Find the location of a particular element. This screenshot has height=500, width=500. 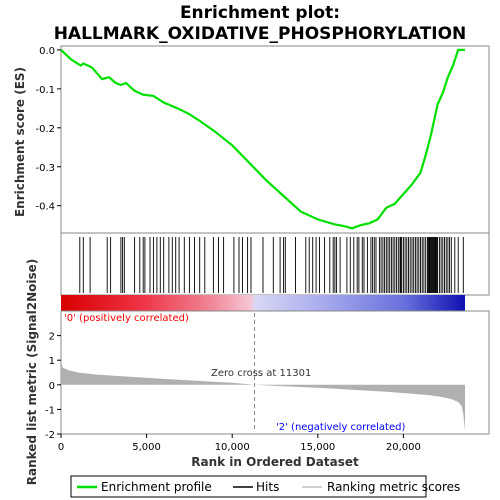

metric-y-tick-label: -1 is located at coordinates (50, 410).